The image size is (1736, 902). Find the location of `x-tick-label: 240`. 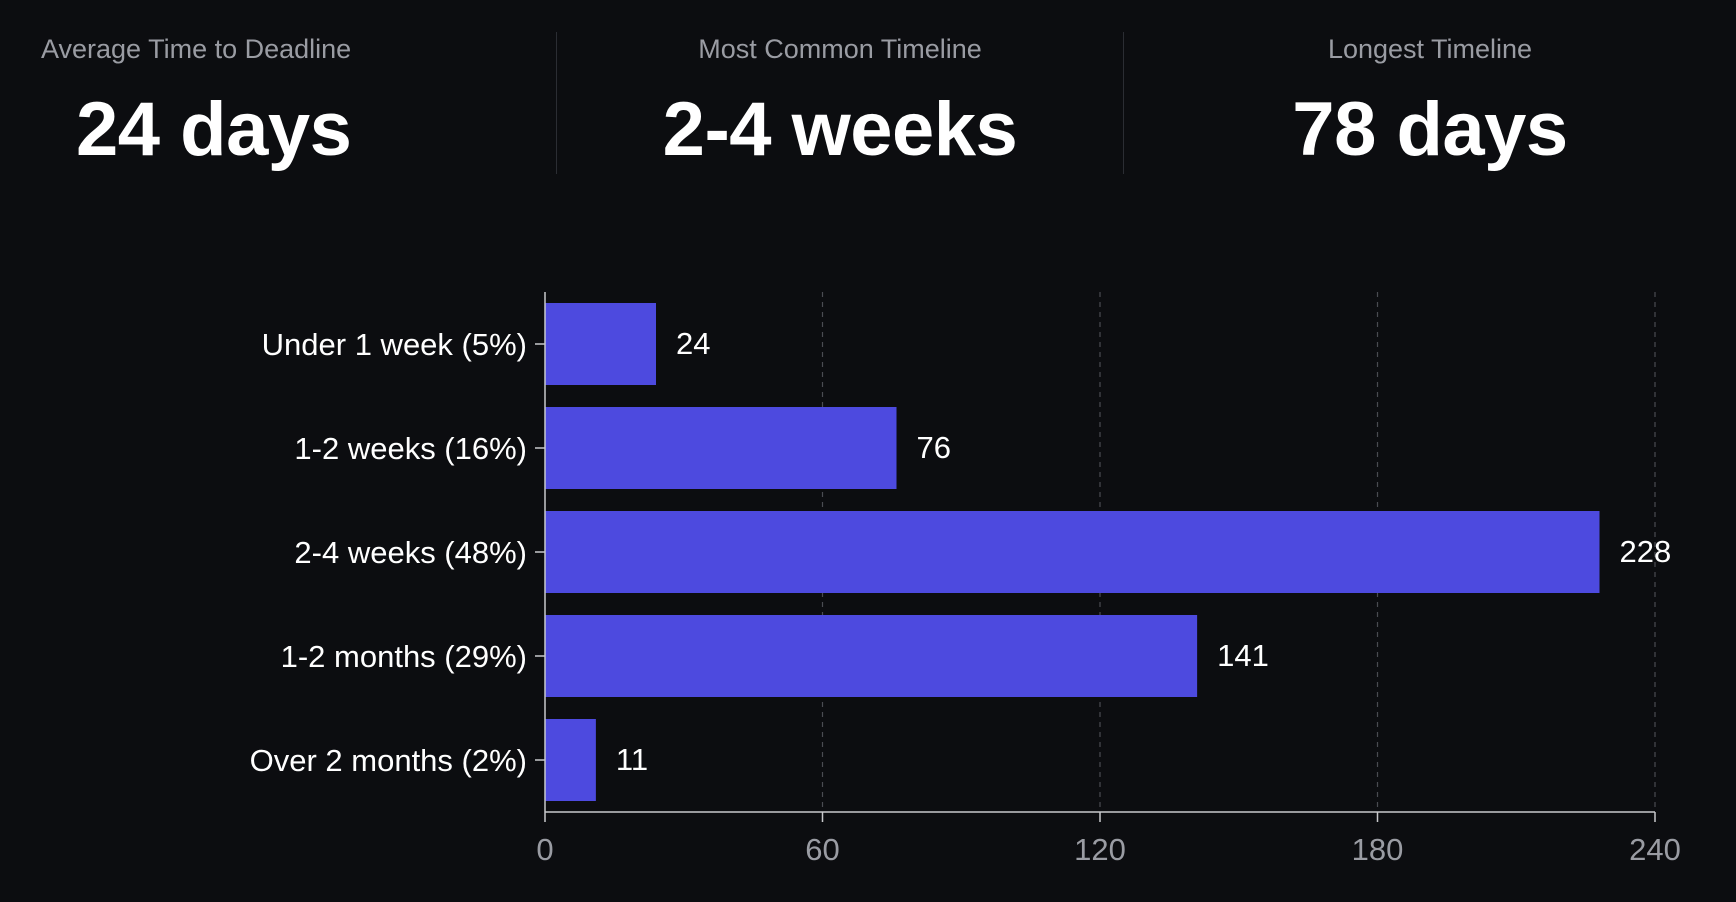

x-tick-label: 240 is located at coordinates (1655, 849).